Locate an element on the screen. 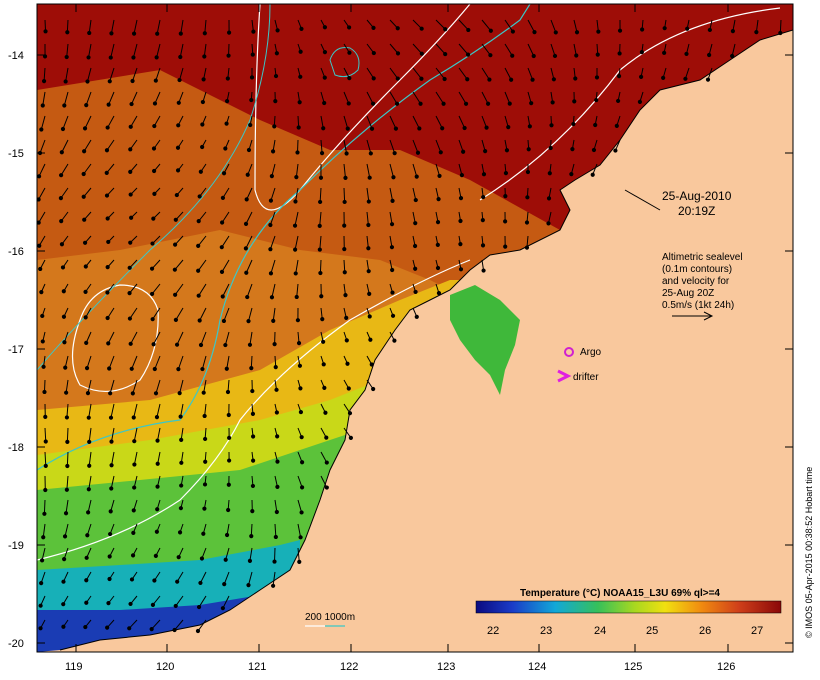  scale-arrow-head is located at coordinates (708, 316).